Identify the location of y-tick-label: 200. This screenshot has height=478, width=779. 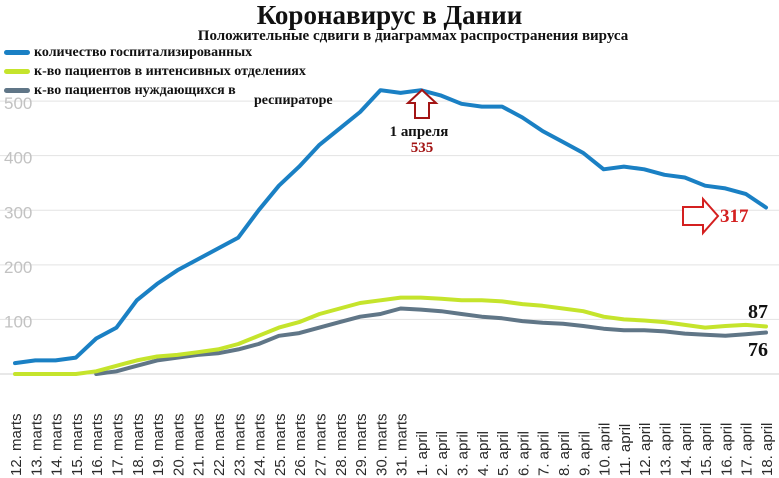
(18, 267).